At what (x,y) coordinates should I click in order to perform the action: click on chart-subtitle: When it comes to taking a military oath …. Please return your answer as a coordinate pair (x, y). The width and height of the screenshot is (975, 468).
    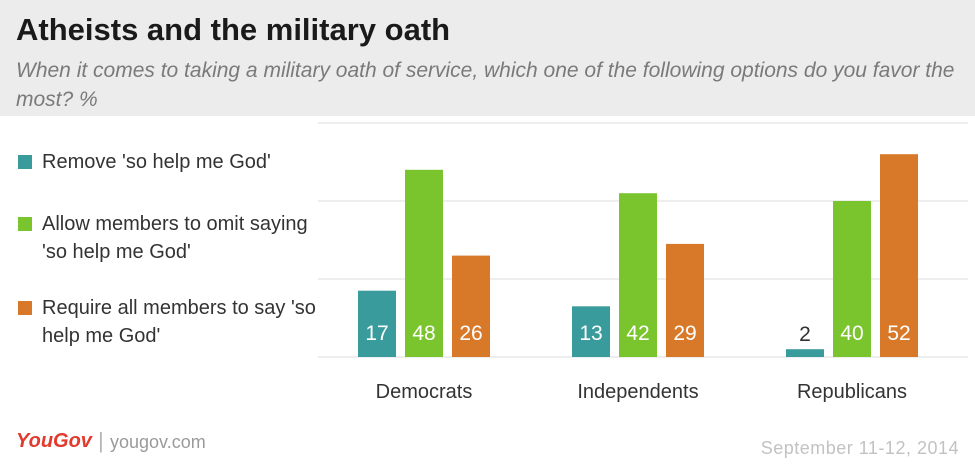
    Looking at the image, I should click on (485, 85).